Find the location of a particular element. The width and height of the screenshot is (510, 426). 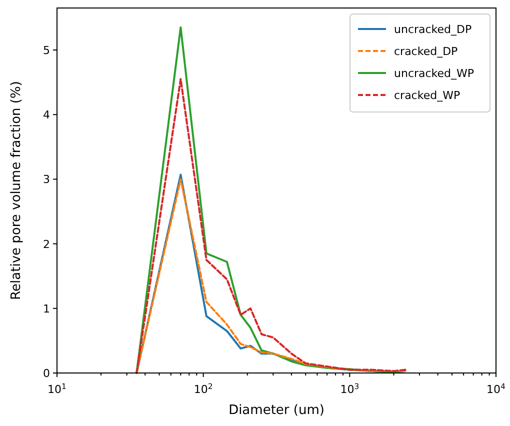

x-tick-label: 10$^{1}$ is located at coordinates (57, 389).